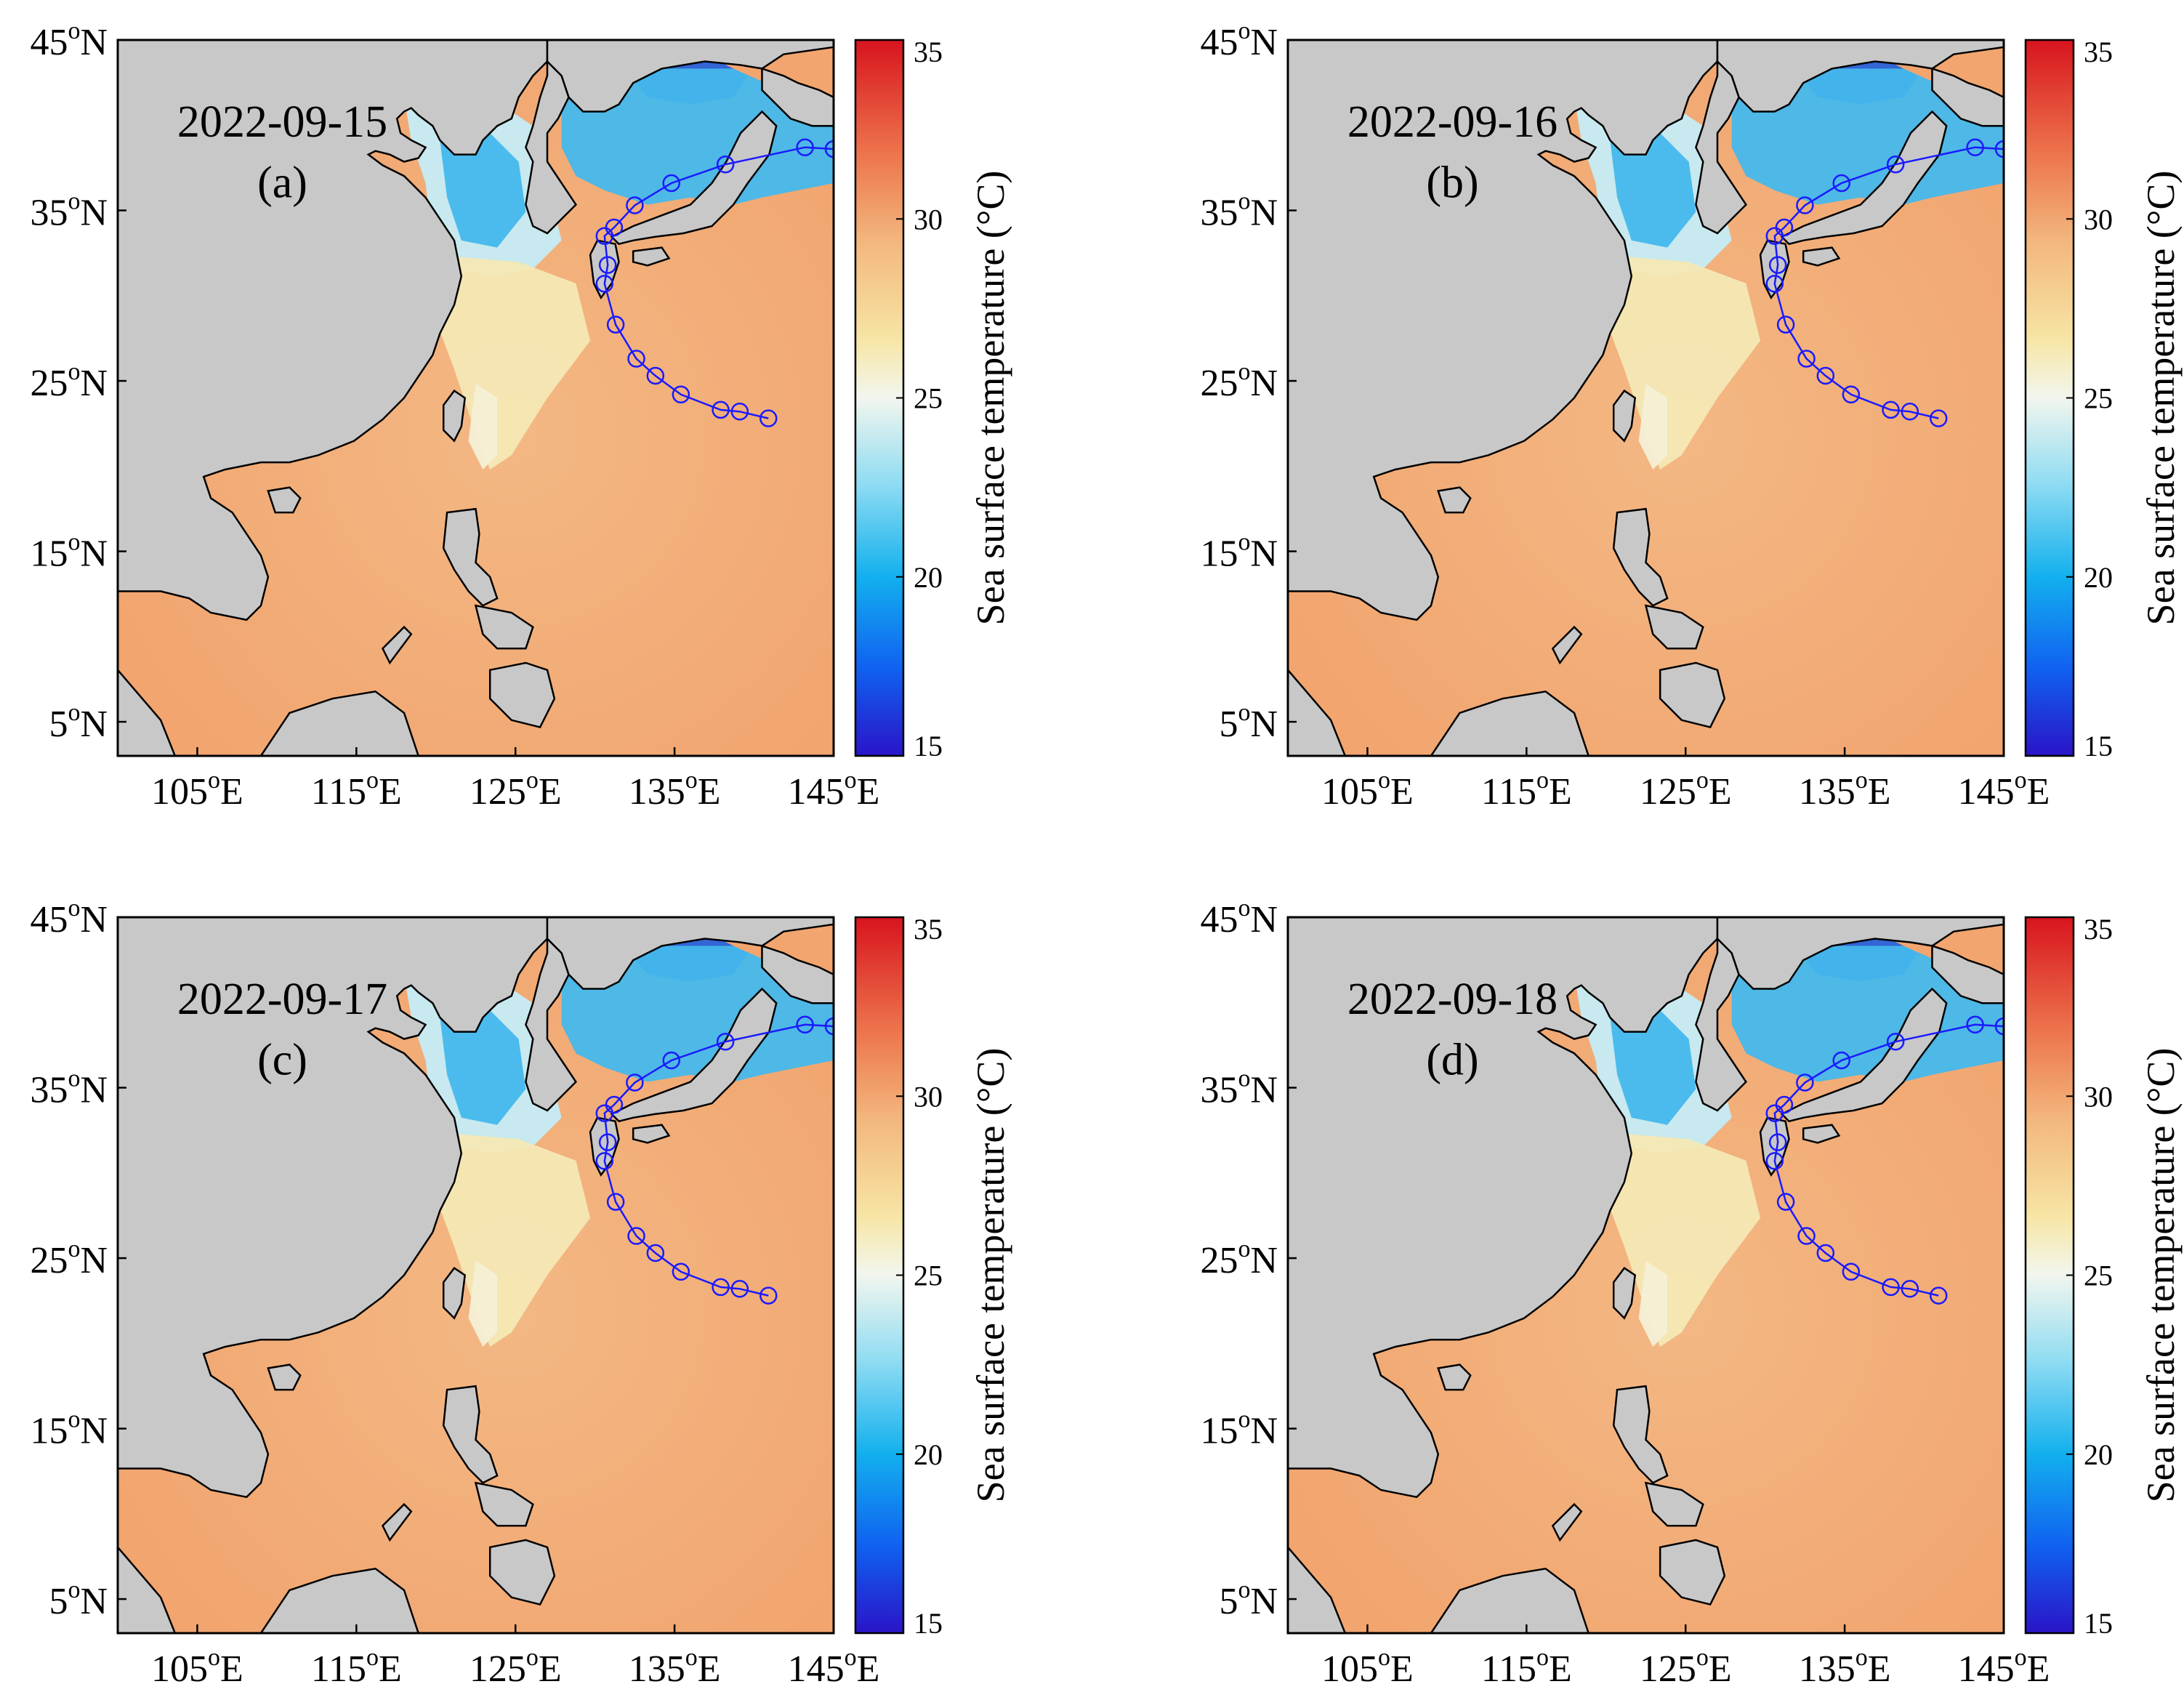 This screenshot has height=1700, width=2184. I want to click on panel-label: (a), so click(282, 183).